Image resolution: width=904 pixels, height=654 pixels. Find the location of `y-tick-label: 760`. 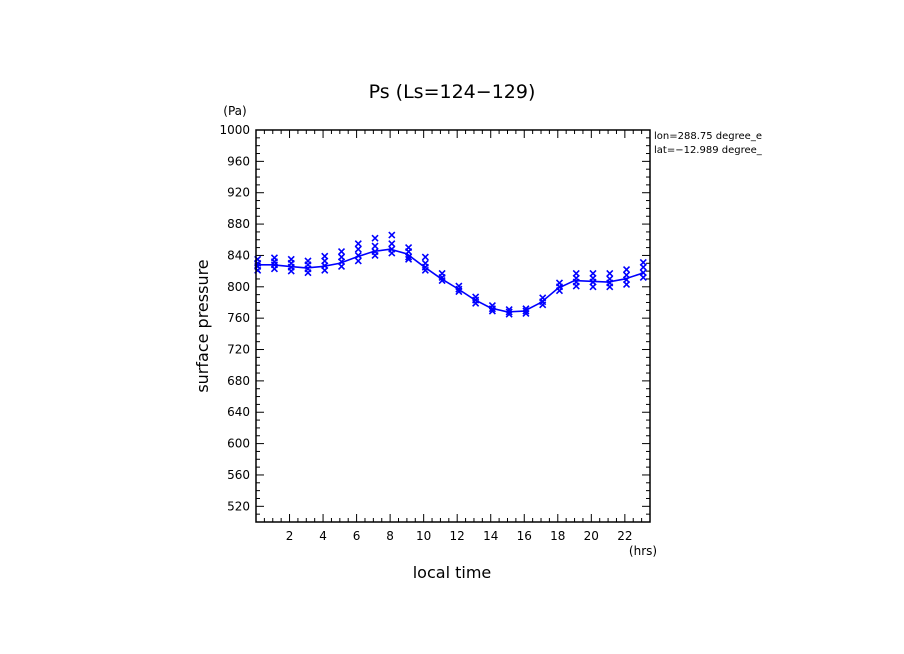

y-tick-label: 760 is located at coordinates (238, 318).